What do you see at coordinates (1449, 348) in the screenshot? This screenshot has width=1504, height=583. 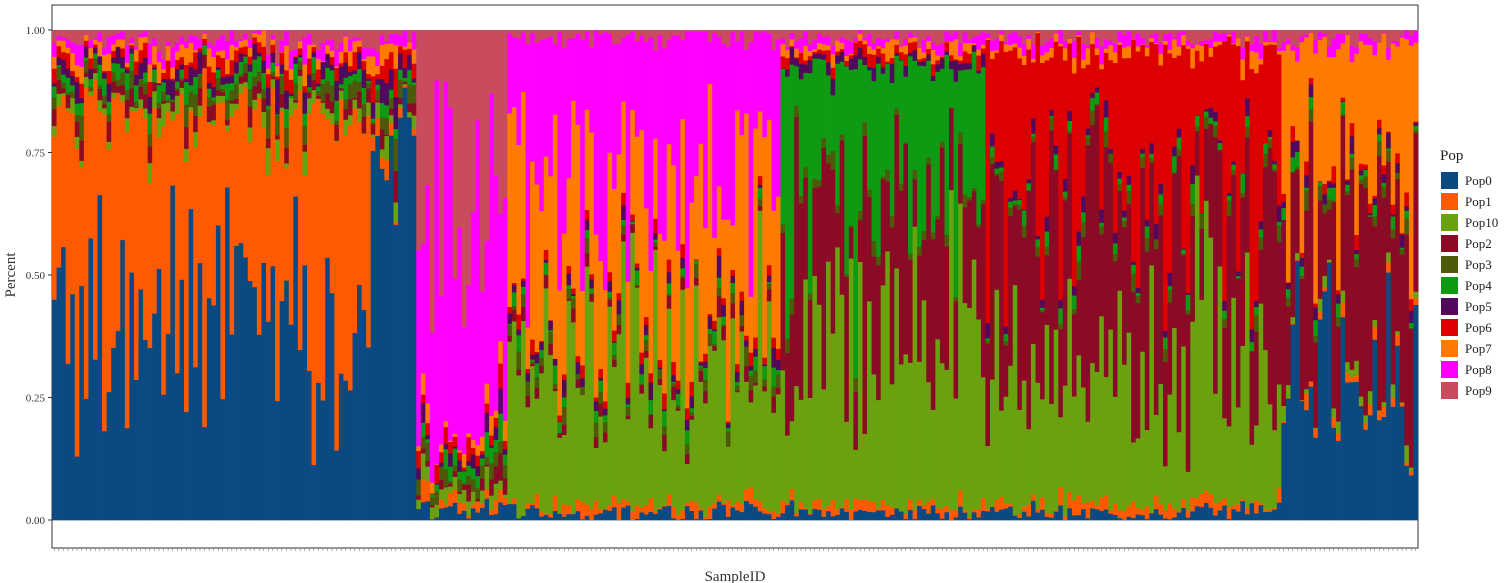 I see `legend-swatch-pop7` at bounding box center [1449, 348].